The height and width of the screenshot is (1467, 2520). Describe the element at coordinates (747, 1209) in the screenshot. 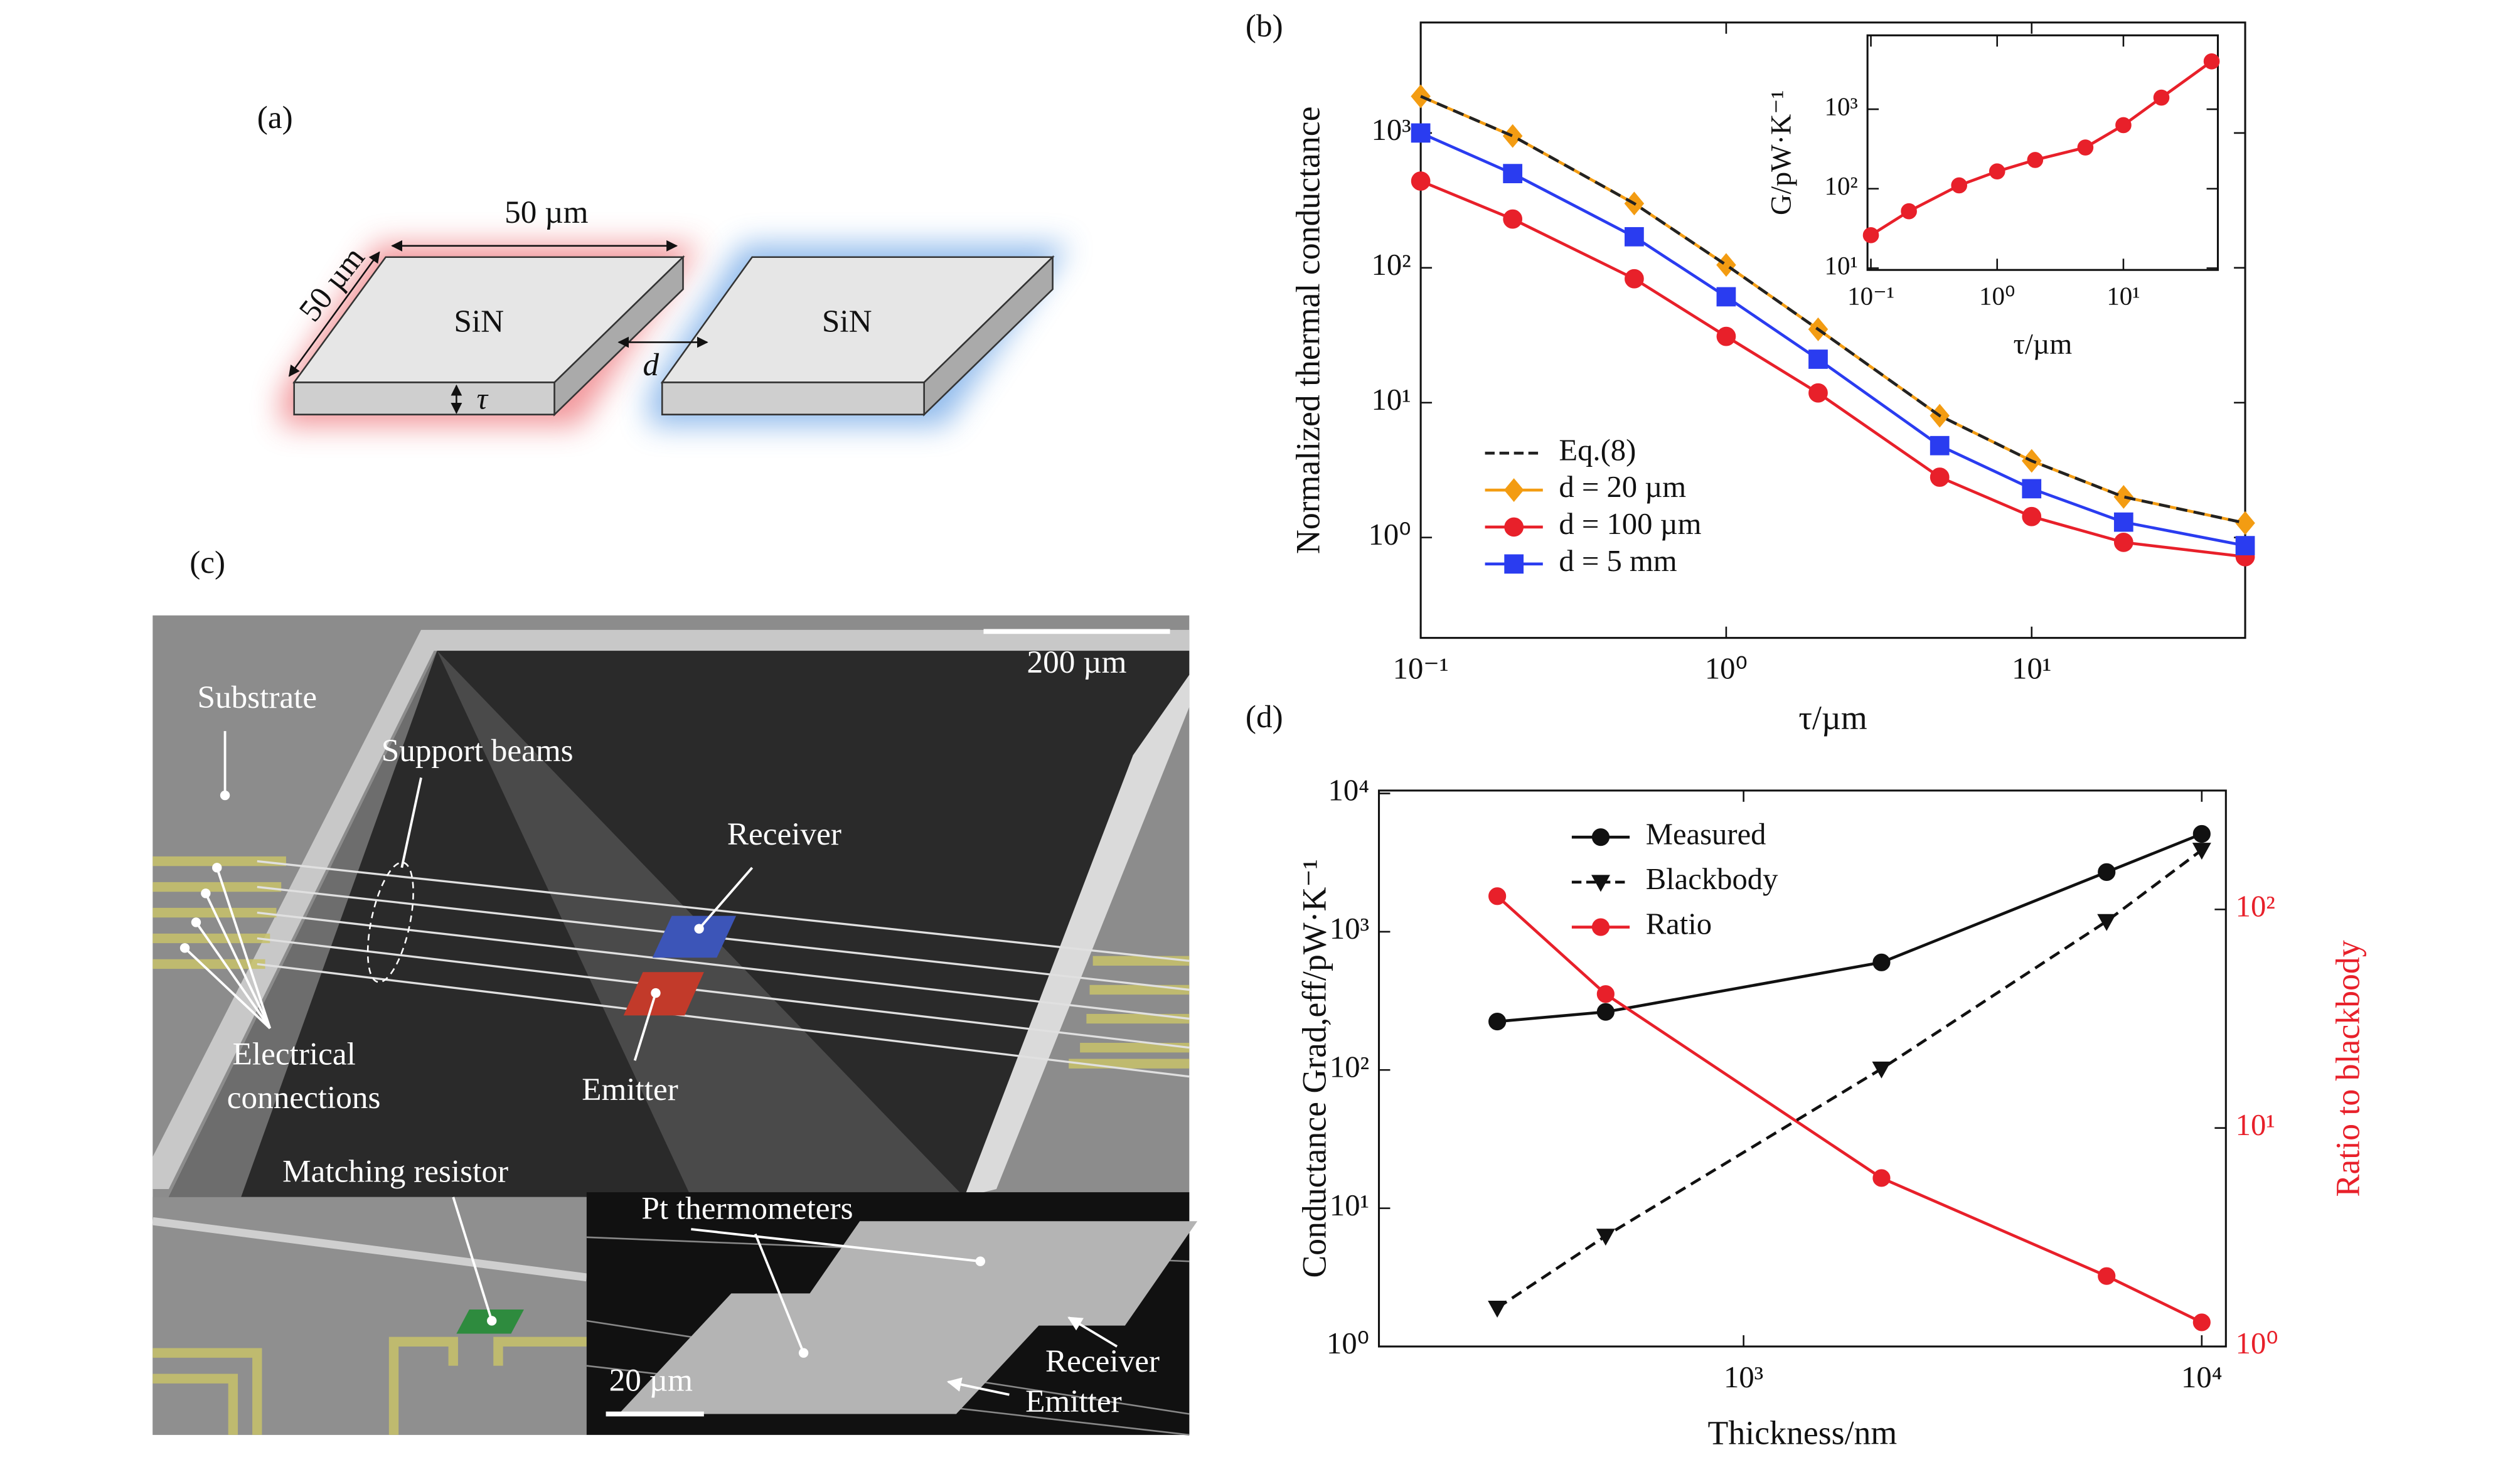

I see `annotation: Pt thermometers` at that location.